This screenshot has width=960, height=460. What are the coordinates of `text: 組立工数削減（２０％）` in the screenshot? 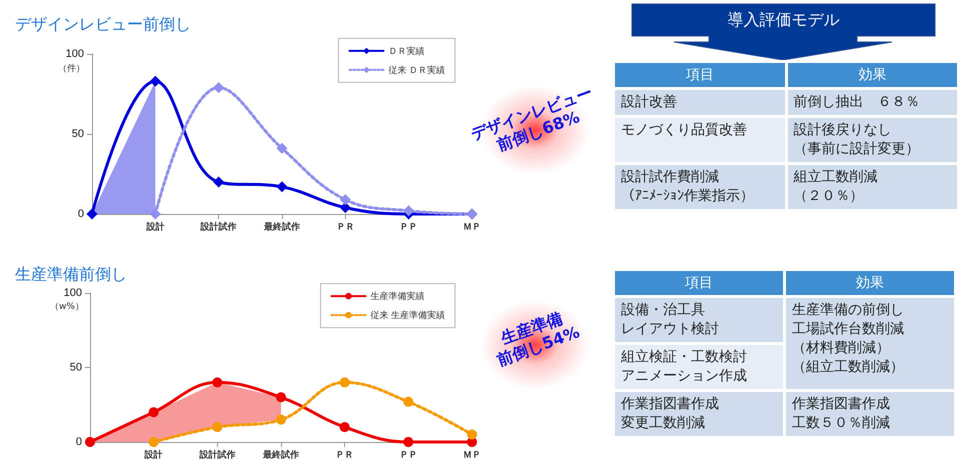 It's located at (836, 187).